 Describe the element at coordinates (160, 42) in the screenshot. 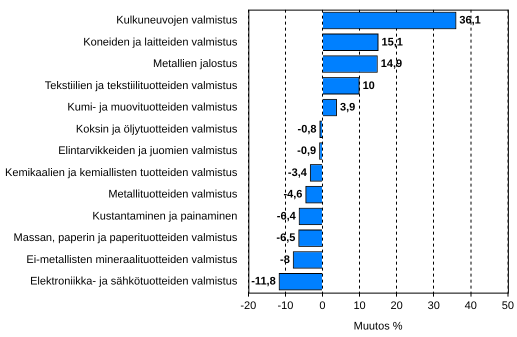

I see `y-tick-label: Koneiden ja laitteiden valmistus` at that location.